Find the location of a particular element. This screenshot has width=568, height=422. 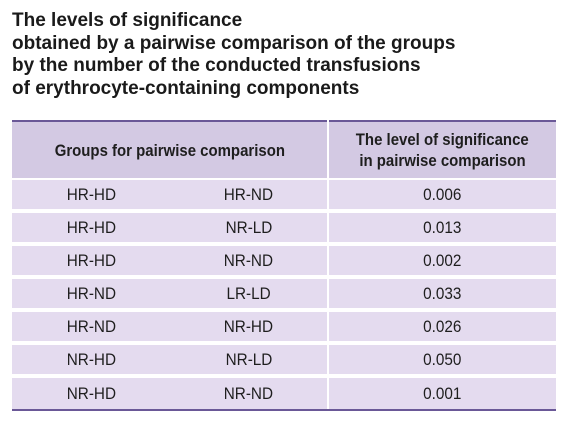

title-line-4: of erythrocyte-containing components is located at coordinates (186, 88).